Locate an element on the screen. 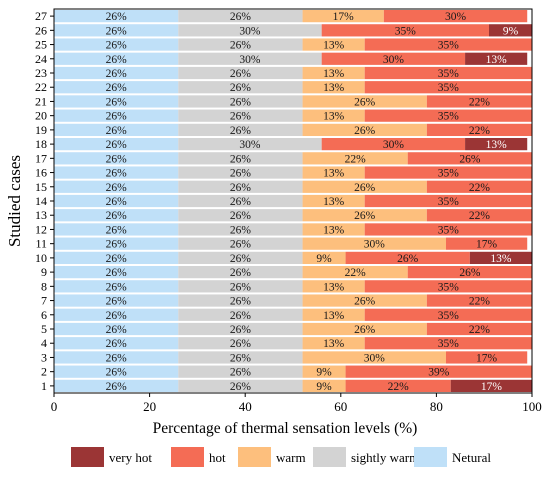 The height and width of the screenshot is (478, 550). y-tick-label: 18 is located at coordinates (41, 144).